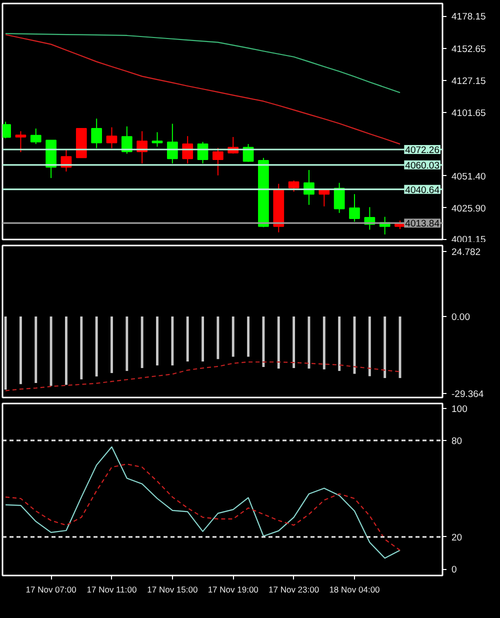 The image size is (500, 618). What do you see at coordinates (422, 224) in the screenshot?
I see `ref-line-label: 4013.84` at bounding box center [422, 224].